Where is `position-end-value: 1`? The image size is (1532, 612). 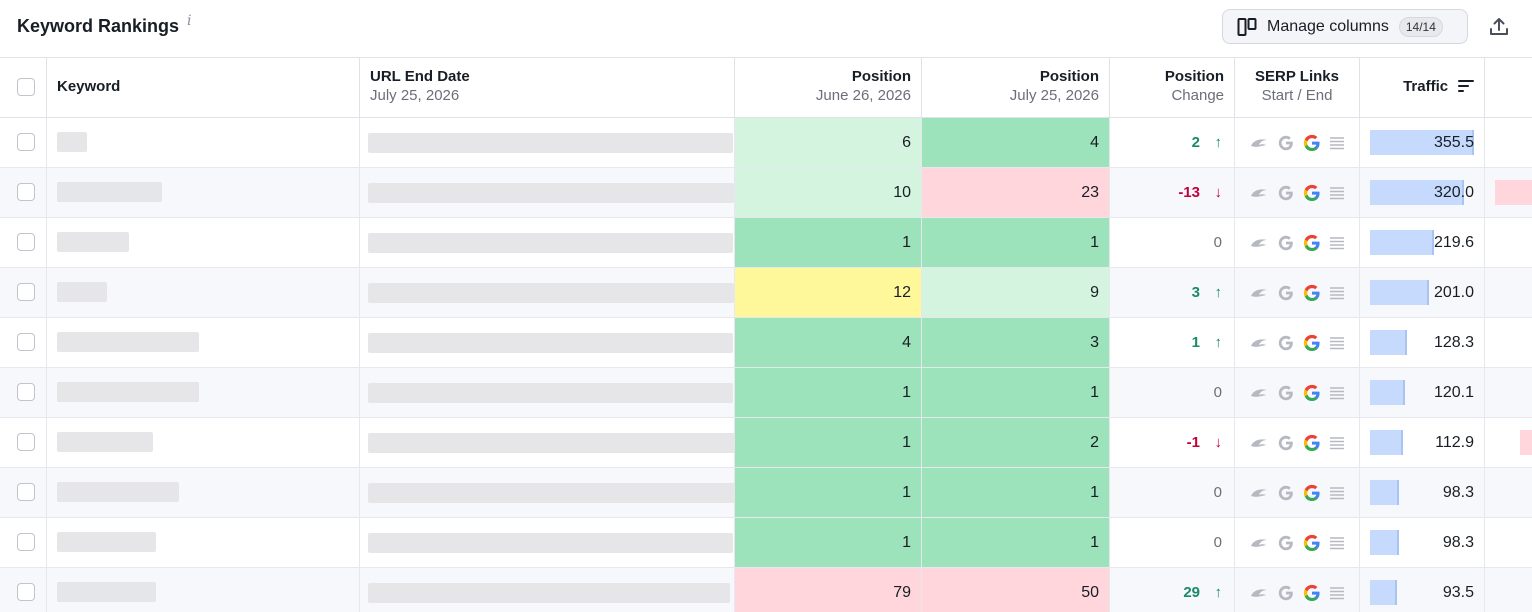 position-end-value: 1 is located at coordinates (1094, 242).